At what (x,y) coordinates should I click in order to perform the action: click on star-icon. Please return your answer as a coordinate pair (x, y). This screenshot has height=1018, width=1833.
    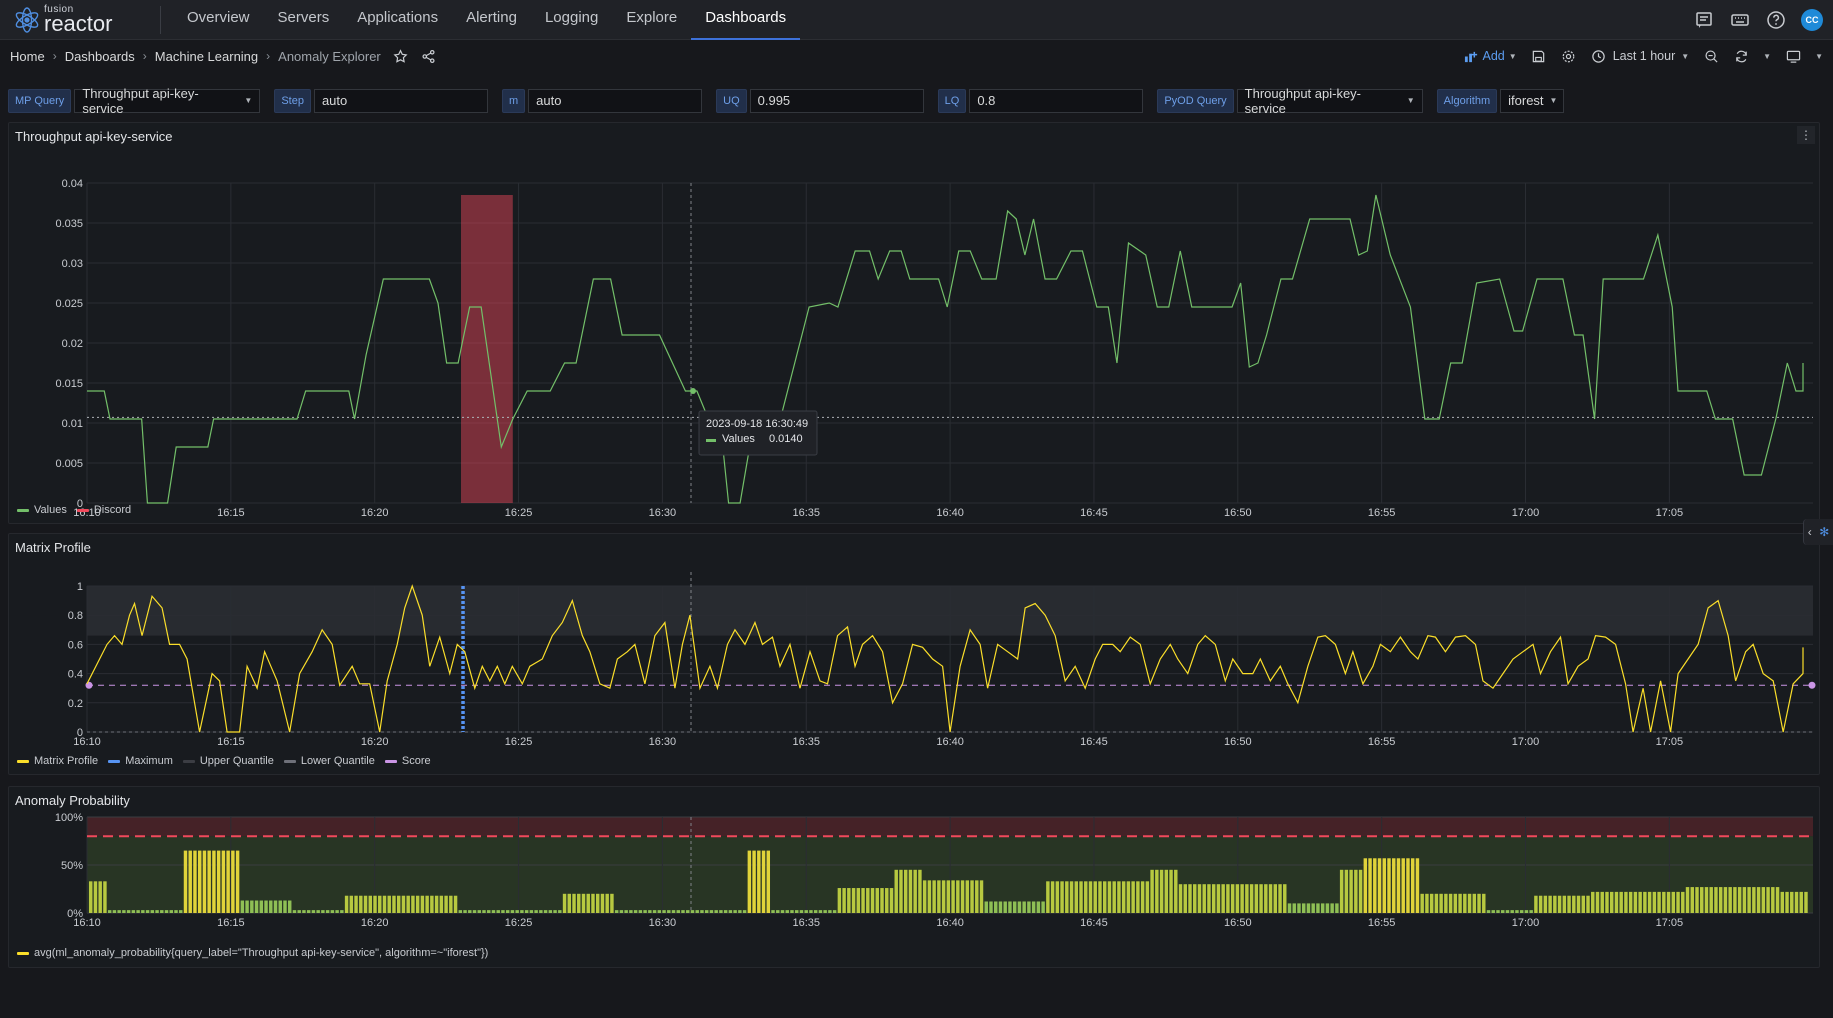
    Looking at the image, I should click on (401, 56).